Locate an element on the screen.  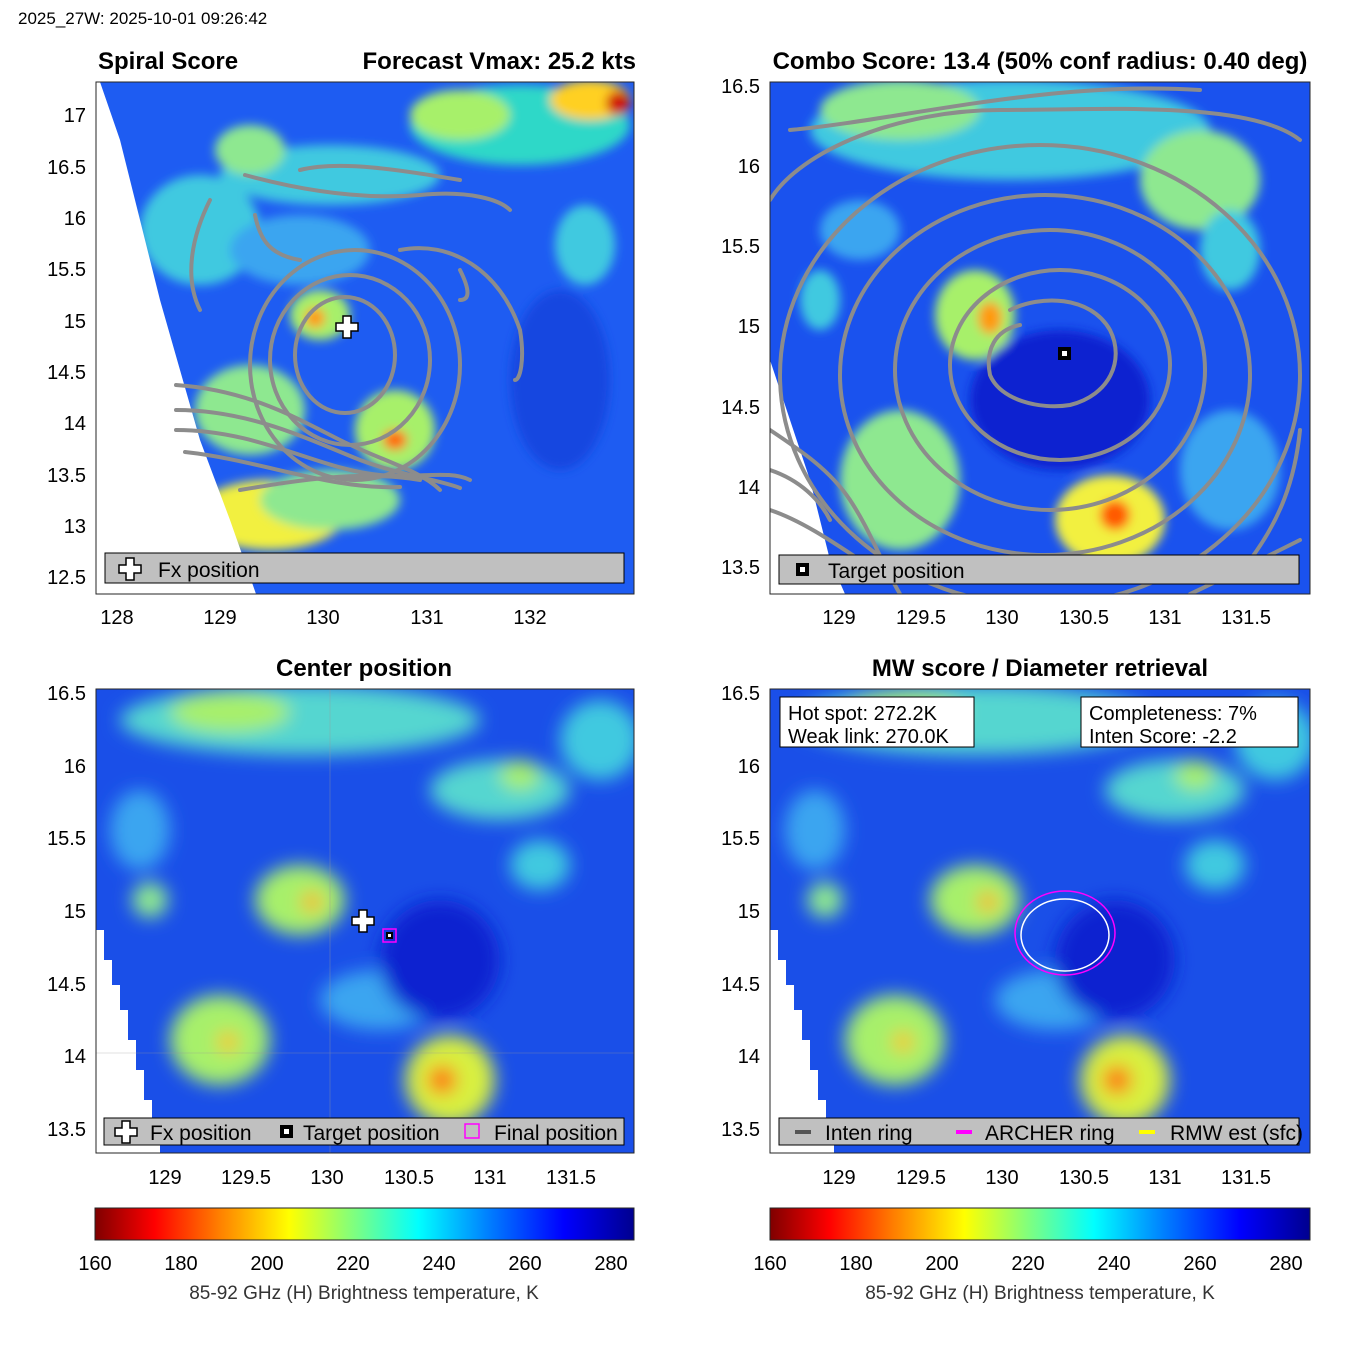
legend-archer: ARCHER ring is located at coordinates (1050, 1133).